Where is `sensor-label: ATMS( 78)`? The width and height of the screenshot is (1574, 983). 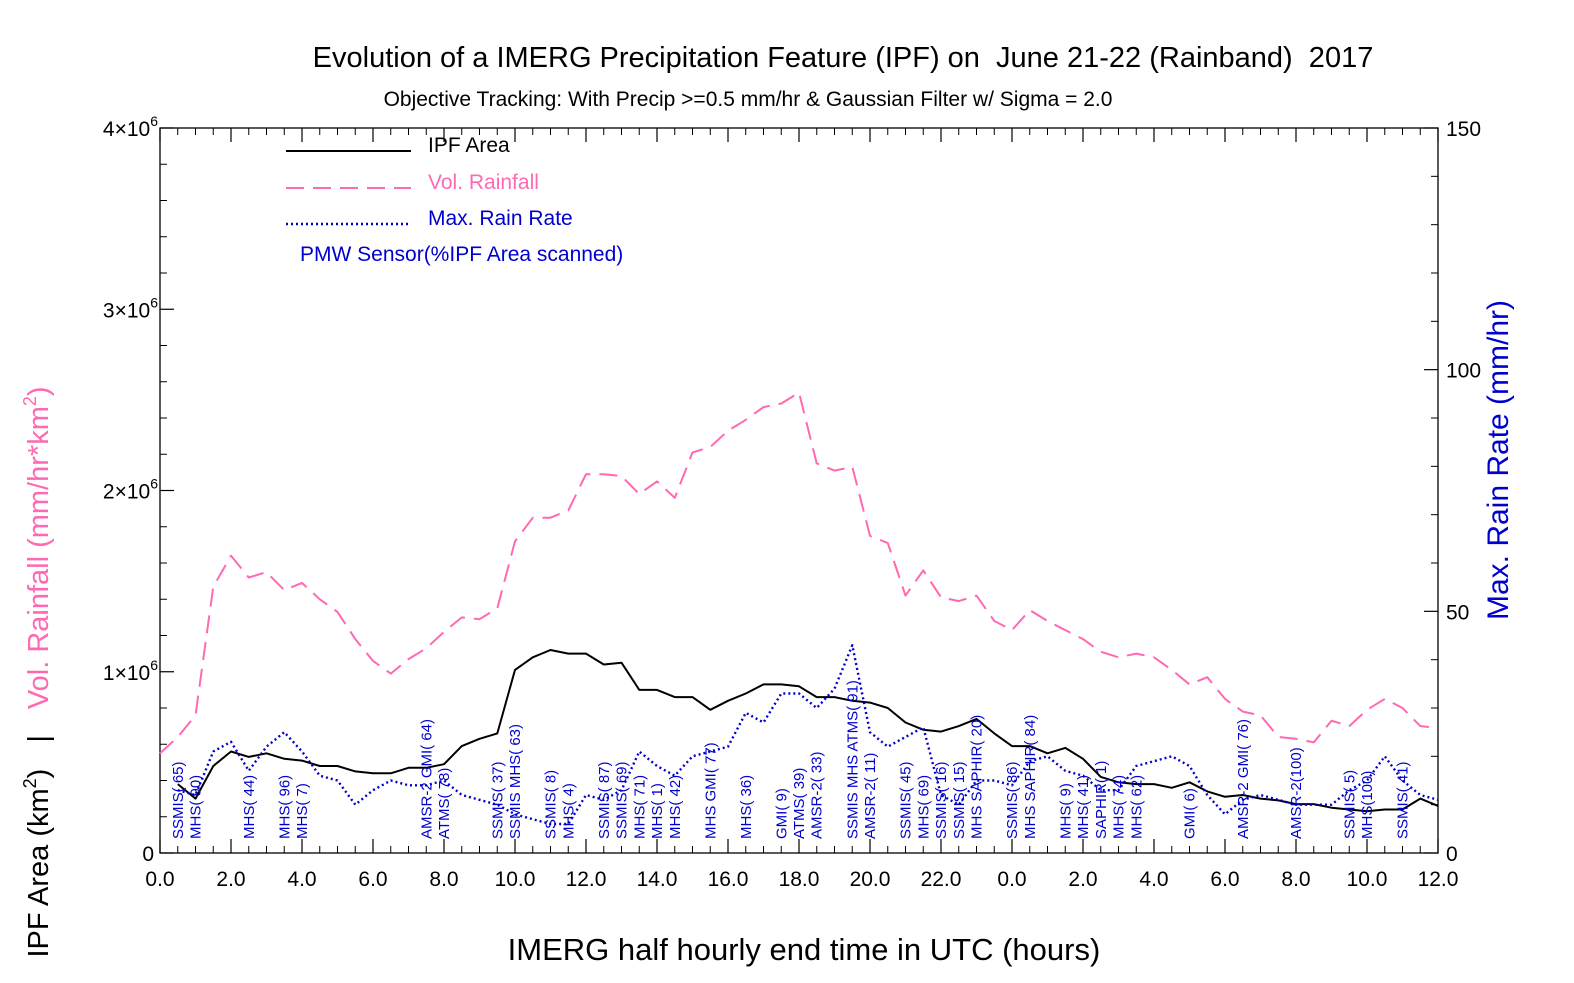 sensor-label: ATMS( 78) is located at coordinates (444, 803).